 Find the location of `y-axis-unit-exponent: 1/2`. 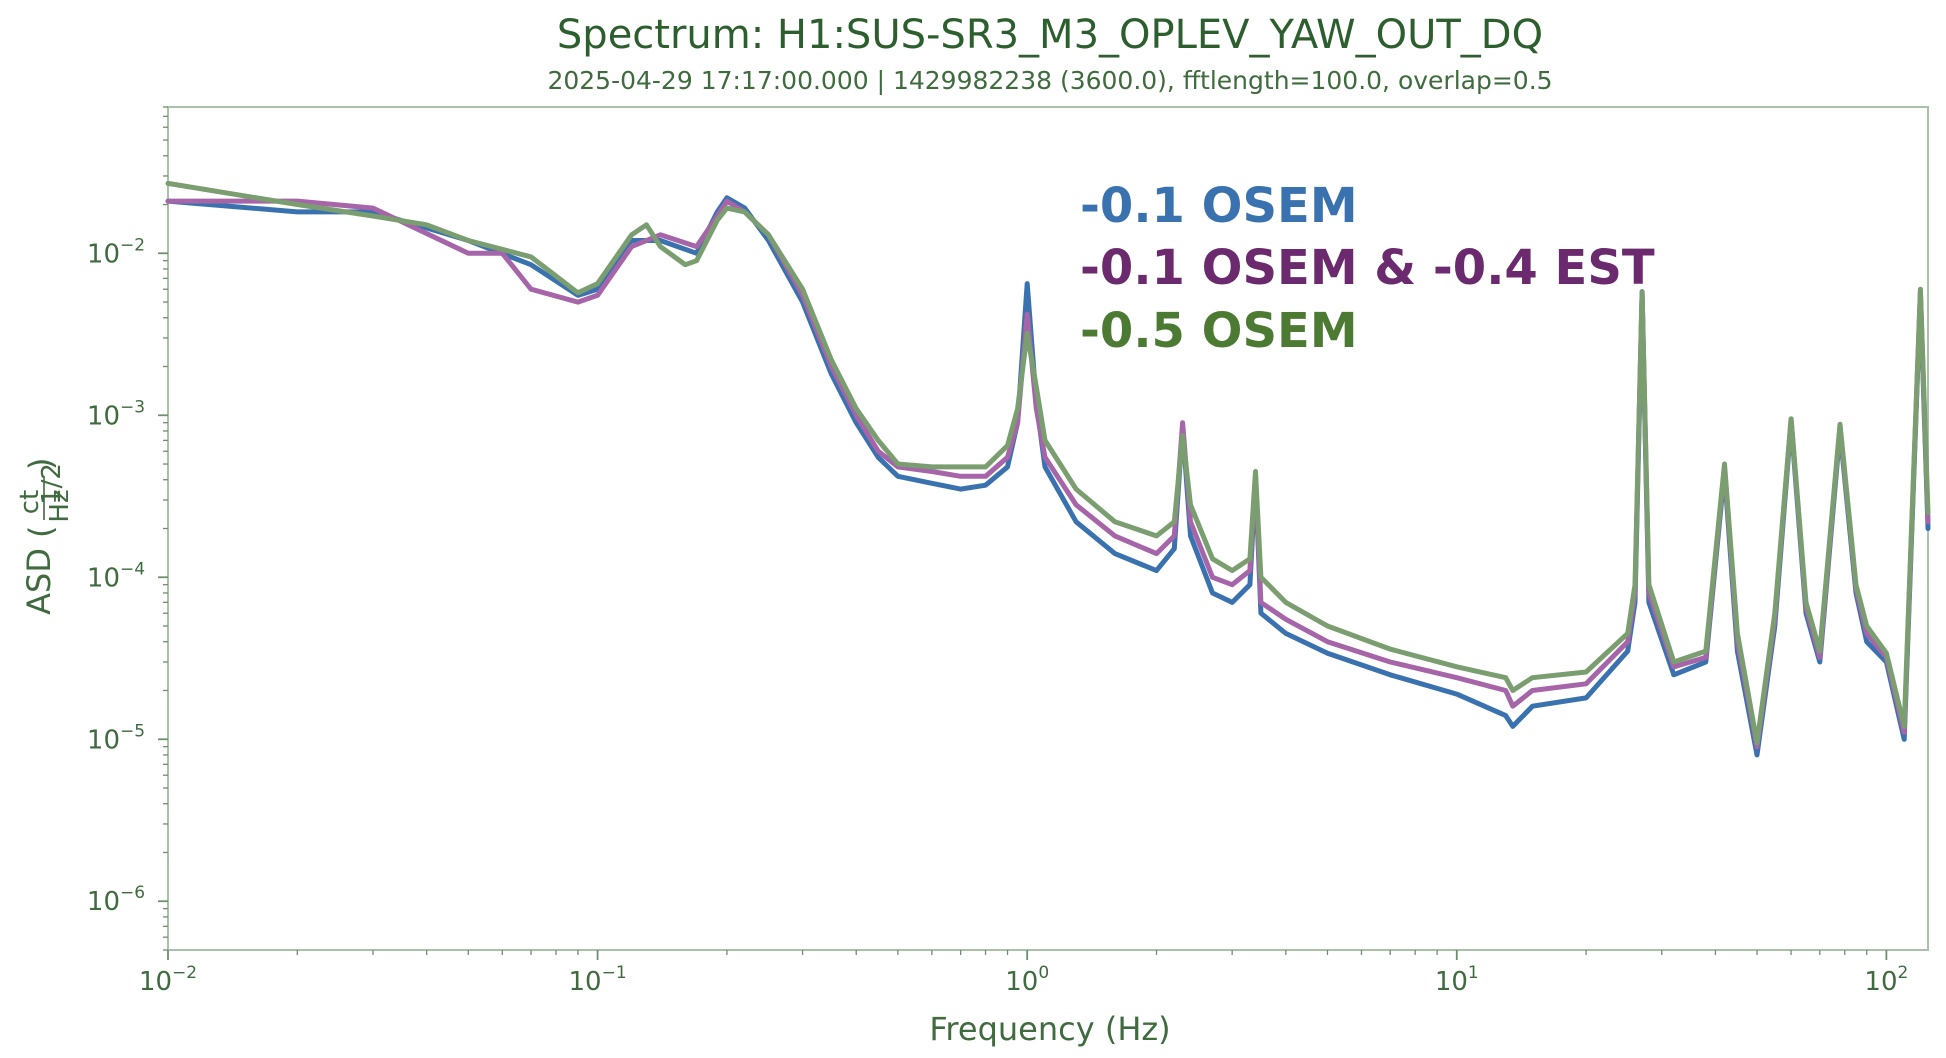

y-axis-unit-exponent: 1/2 is located at coordinates (52, 484).